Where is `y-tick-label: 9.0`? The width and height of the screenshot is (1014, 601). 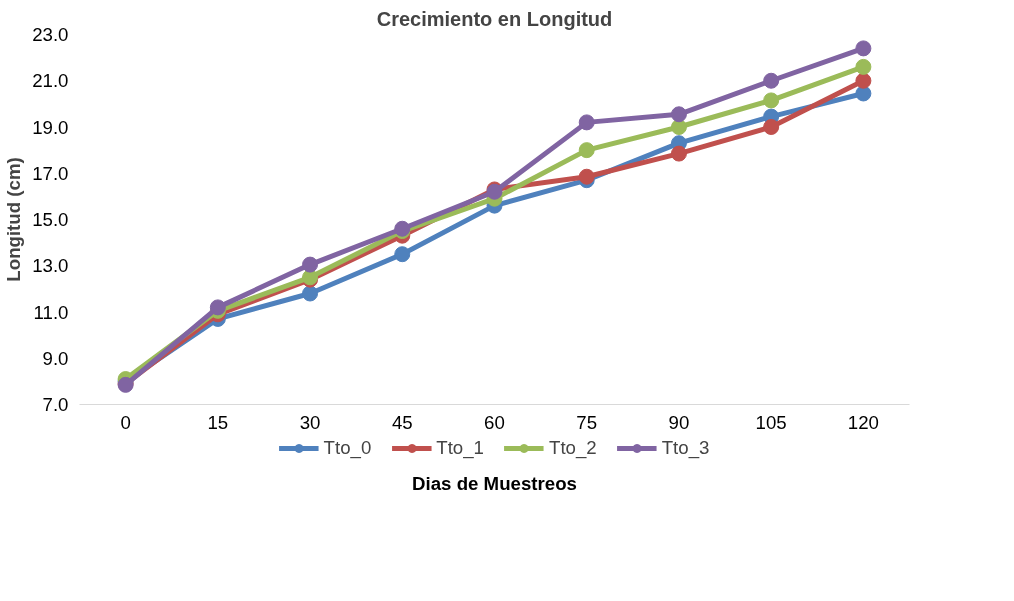
y-tick-label: 9.0 is located at coordinates (55, 358).